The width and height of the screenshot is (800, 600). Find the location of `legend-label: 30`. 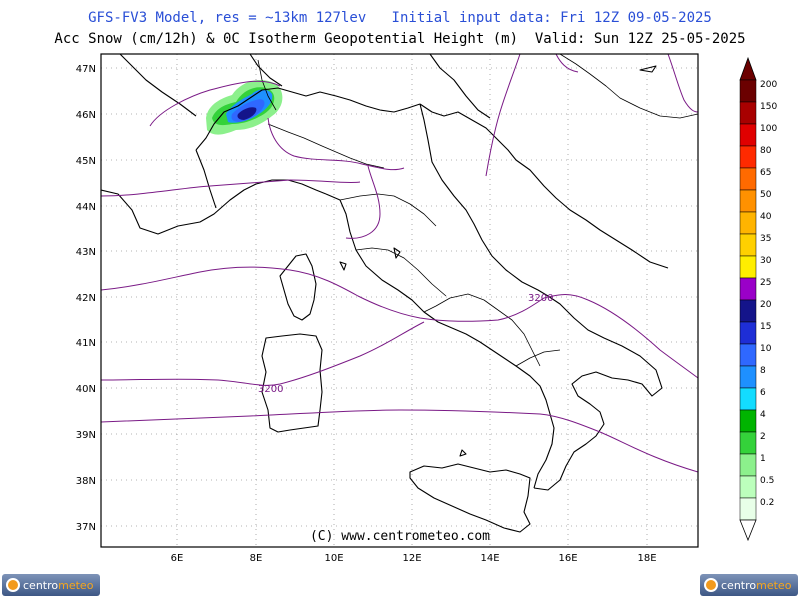

legend-label: 30 is located at coordinates (766, 261).